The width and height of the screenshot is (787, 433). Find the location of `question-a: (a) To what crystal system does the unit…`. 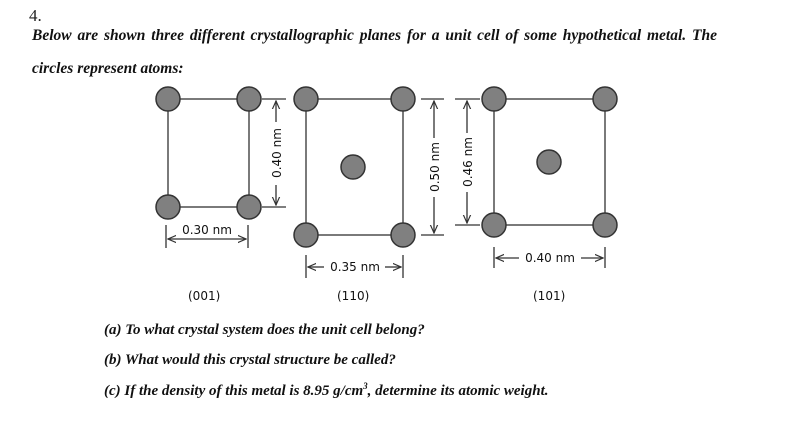

question-a: (a) To what crystal system does the unit… is located at coordinates (264, 330).